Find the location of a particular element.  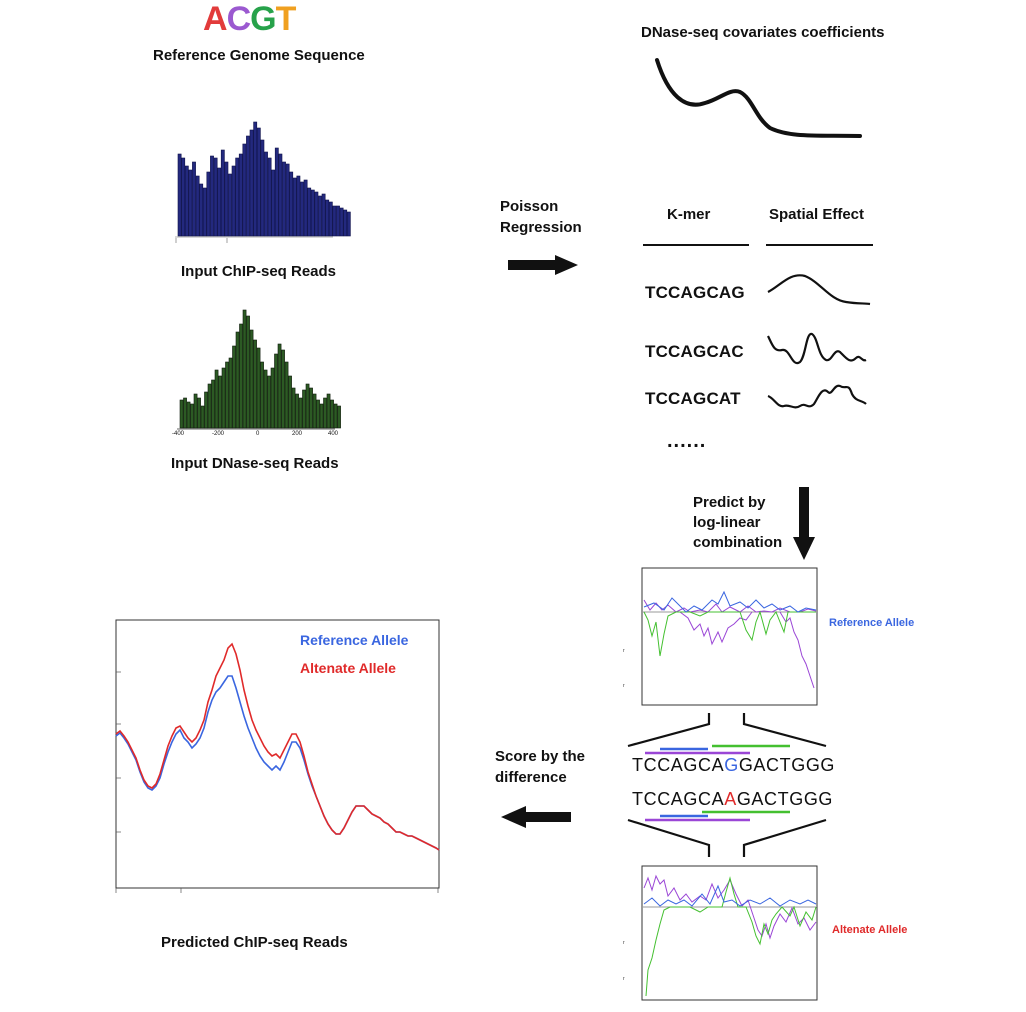

kmer-header: K-mer is located at coordinates (689, 214).